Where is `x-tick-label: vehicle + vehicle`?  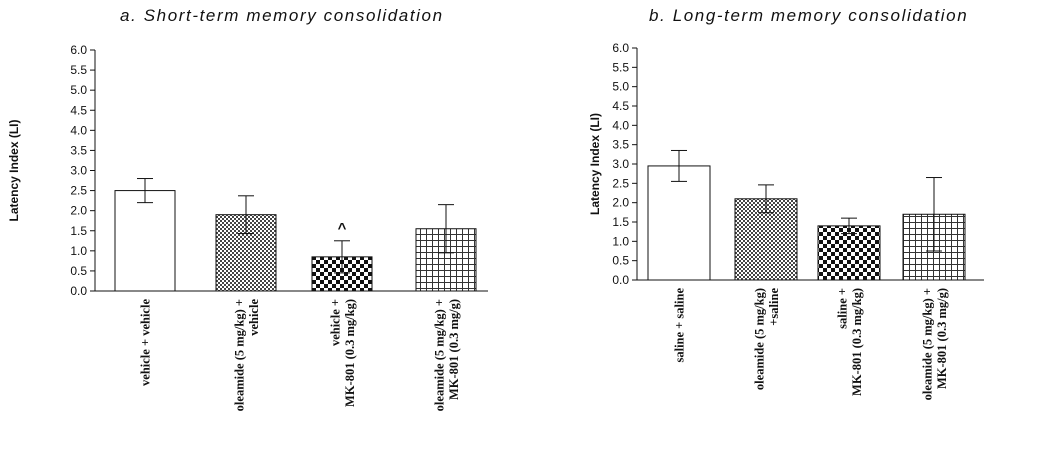
x-tick-label: vehicle + vehicle is located at coordinates (146, 342).